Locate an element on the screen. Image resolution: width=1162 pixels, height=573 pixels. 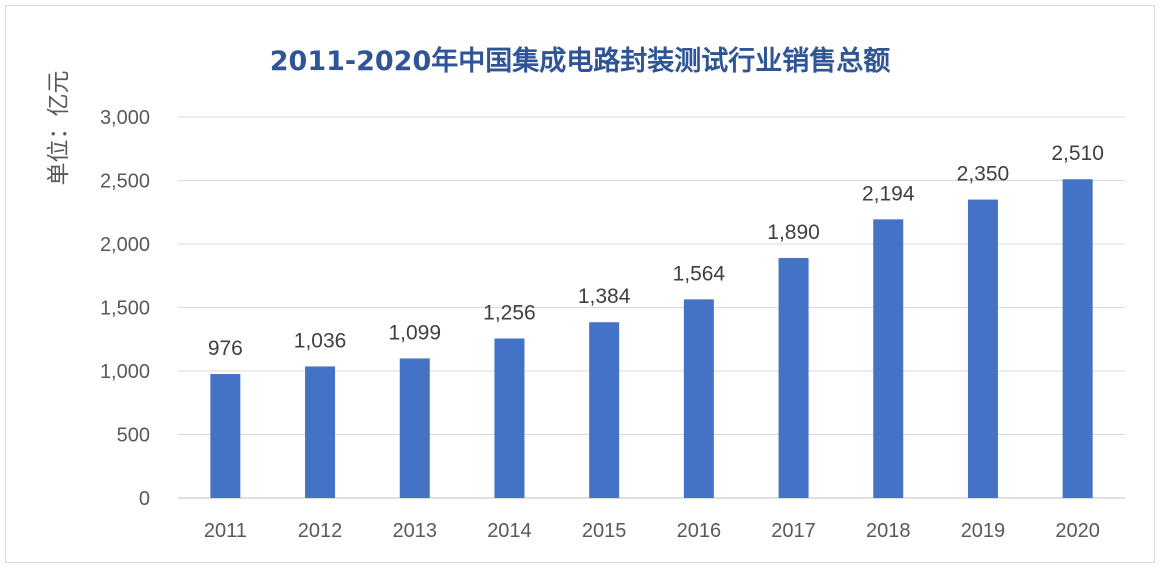
data-label: 976 is located at coordinates (225, 348).